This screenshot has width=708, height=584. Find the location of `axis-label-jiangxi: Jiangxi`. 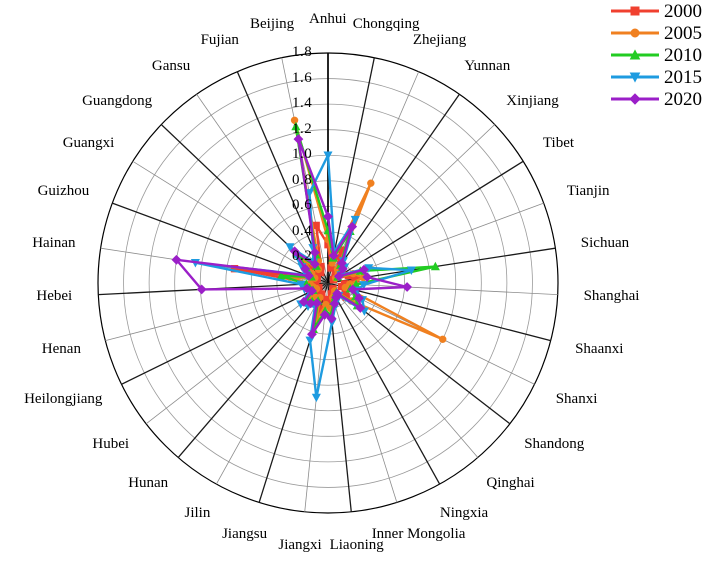

axis-label-jiangxi: Jiangxi is located at coordinates (300, 545).